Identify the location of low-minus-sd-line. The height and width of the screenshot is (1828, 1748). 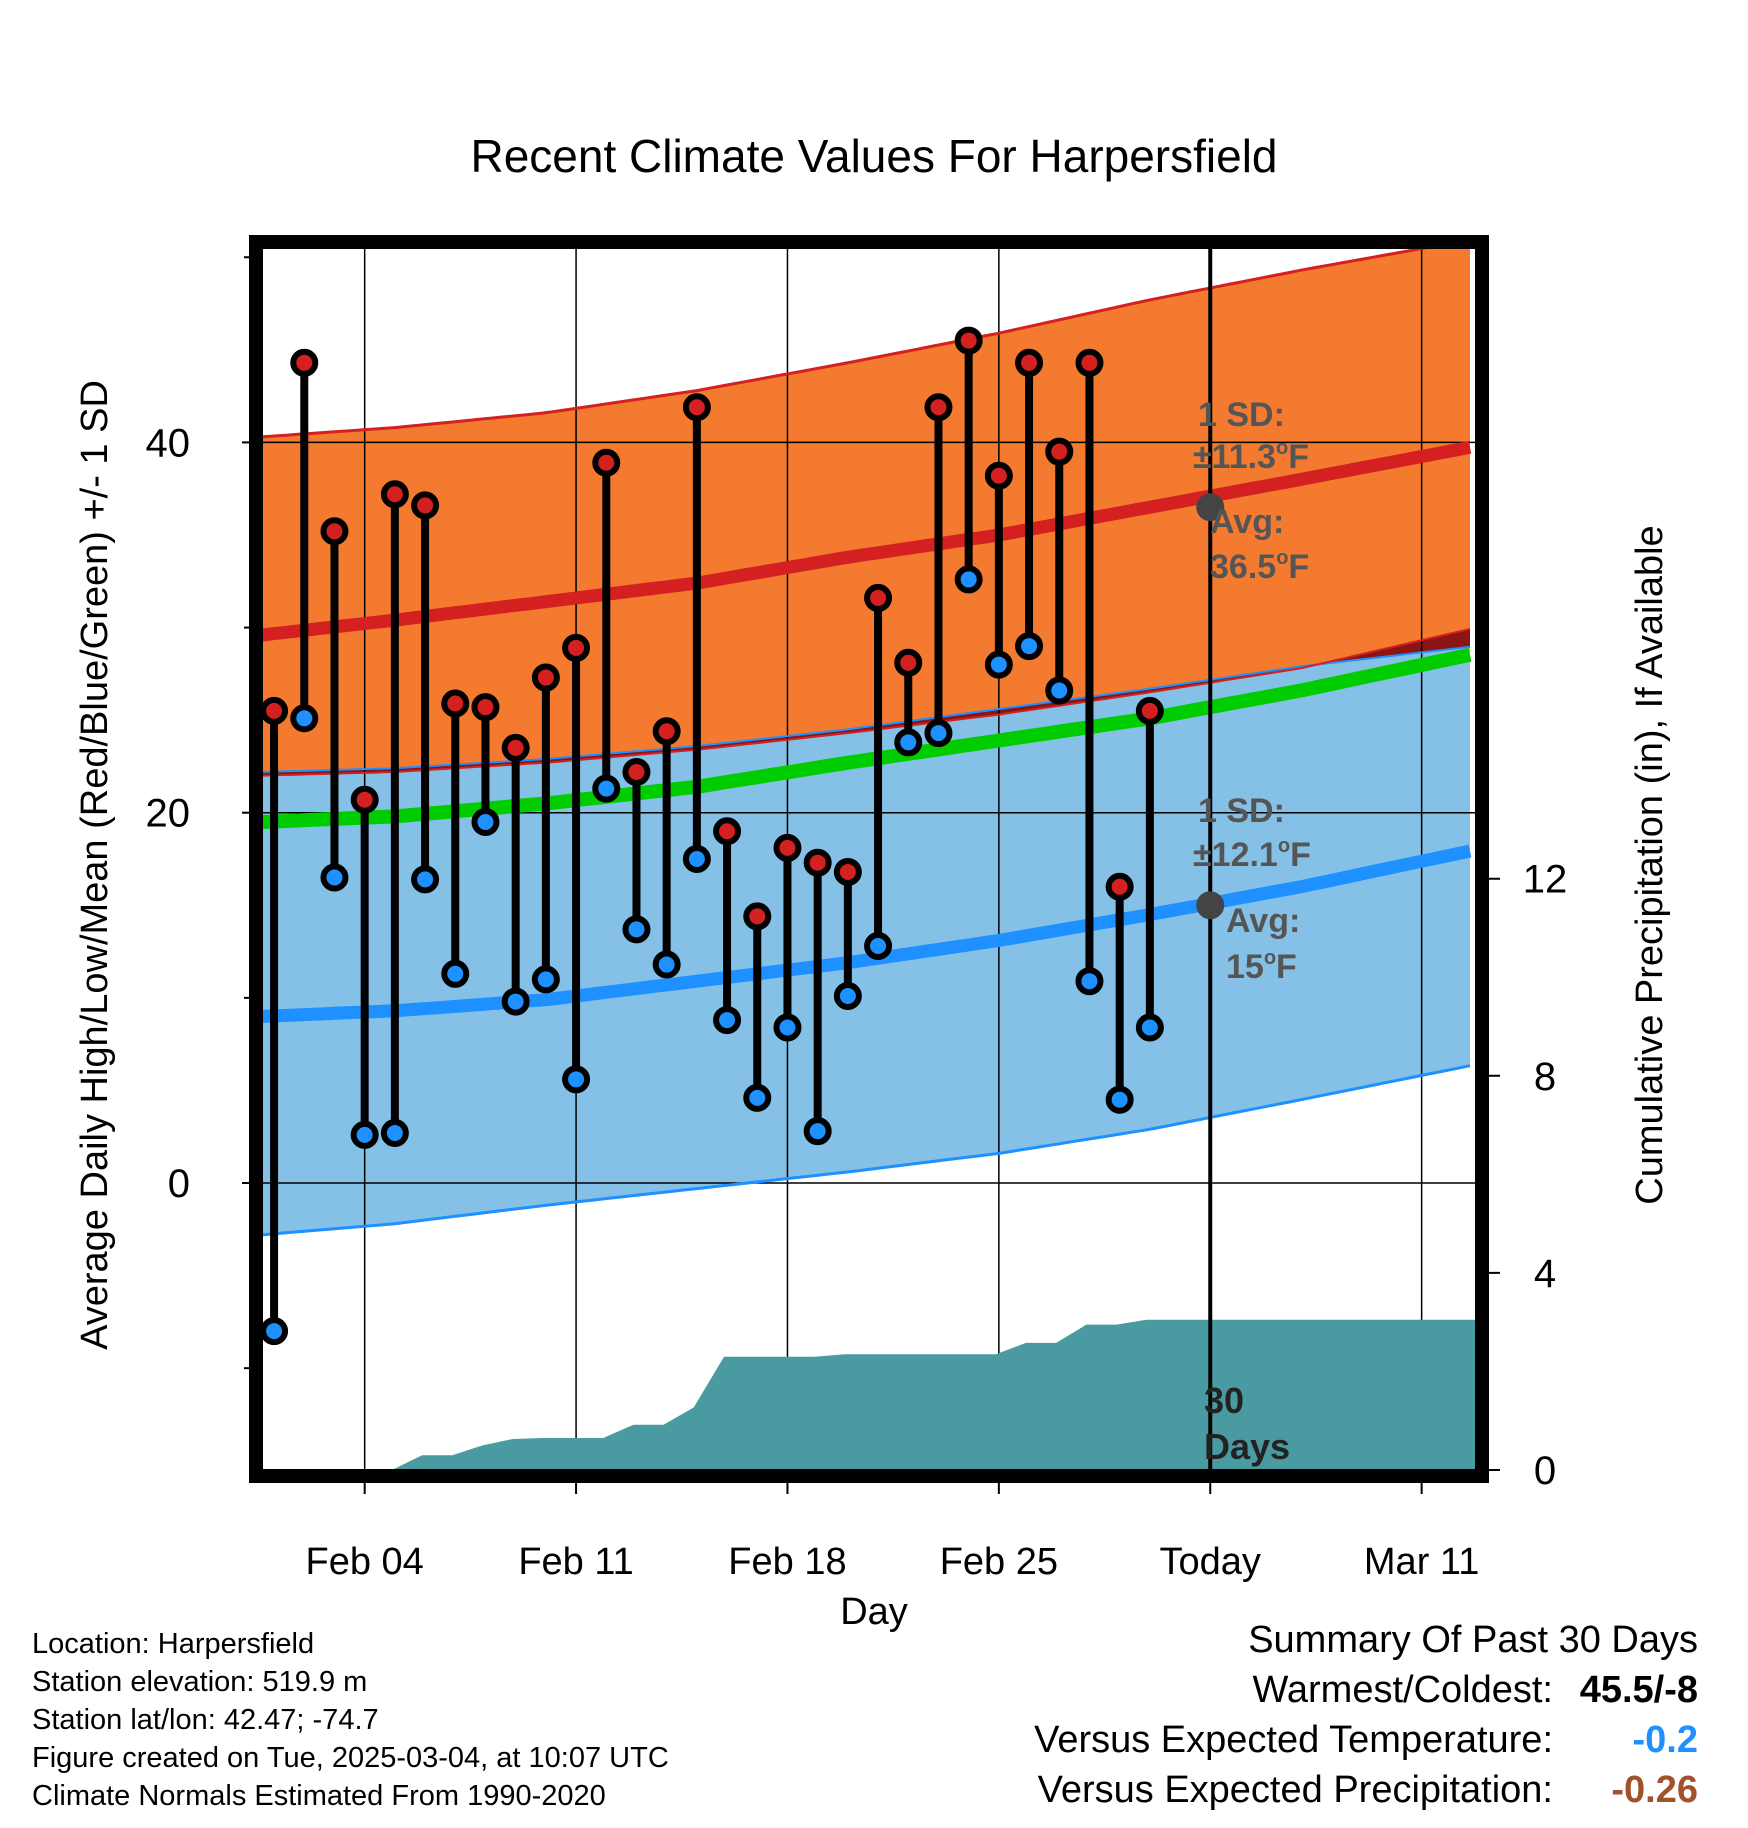
(866, 1150).